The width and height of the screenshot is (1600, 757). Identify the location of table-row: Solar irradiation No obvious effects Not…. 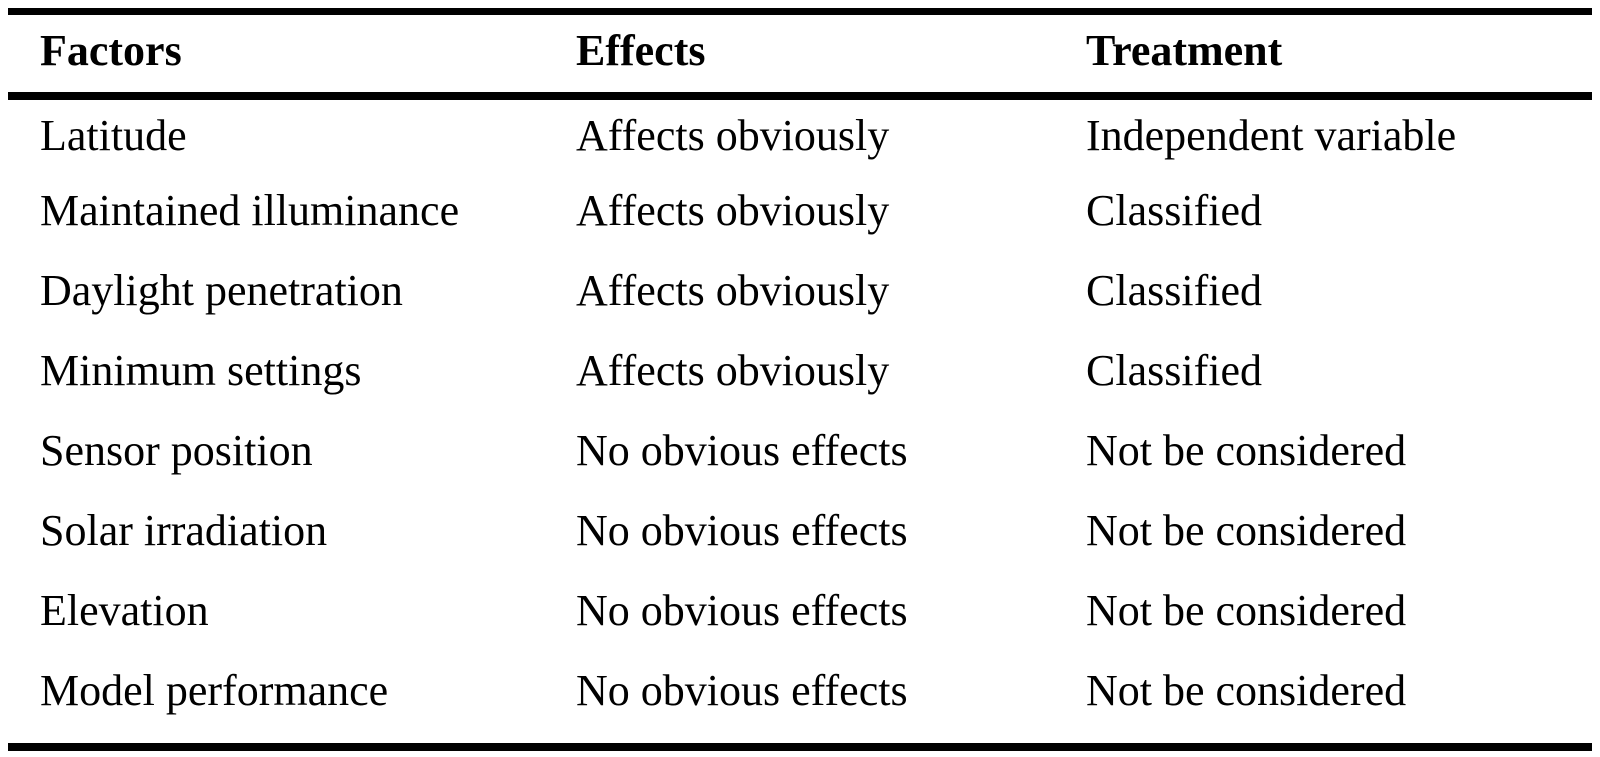
(800, 530).